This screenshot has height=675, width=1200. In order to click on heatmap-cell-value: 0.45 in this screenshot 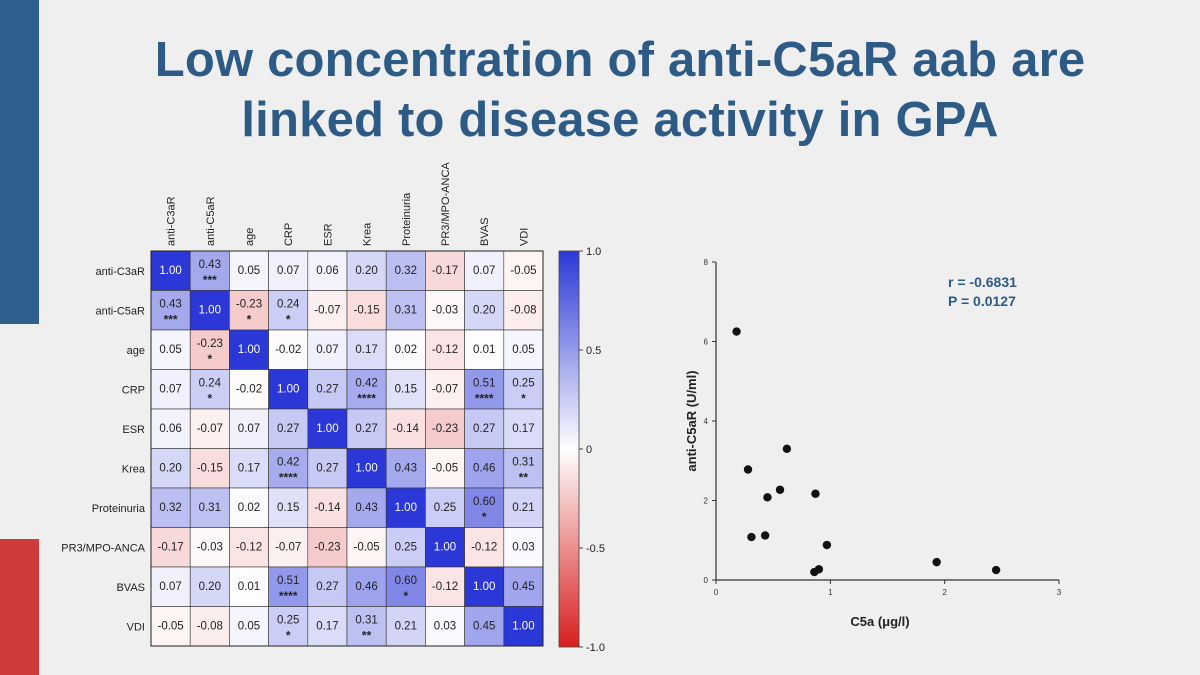, I will do `click(523, 587)`.